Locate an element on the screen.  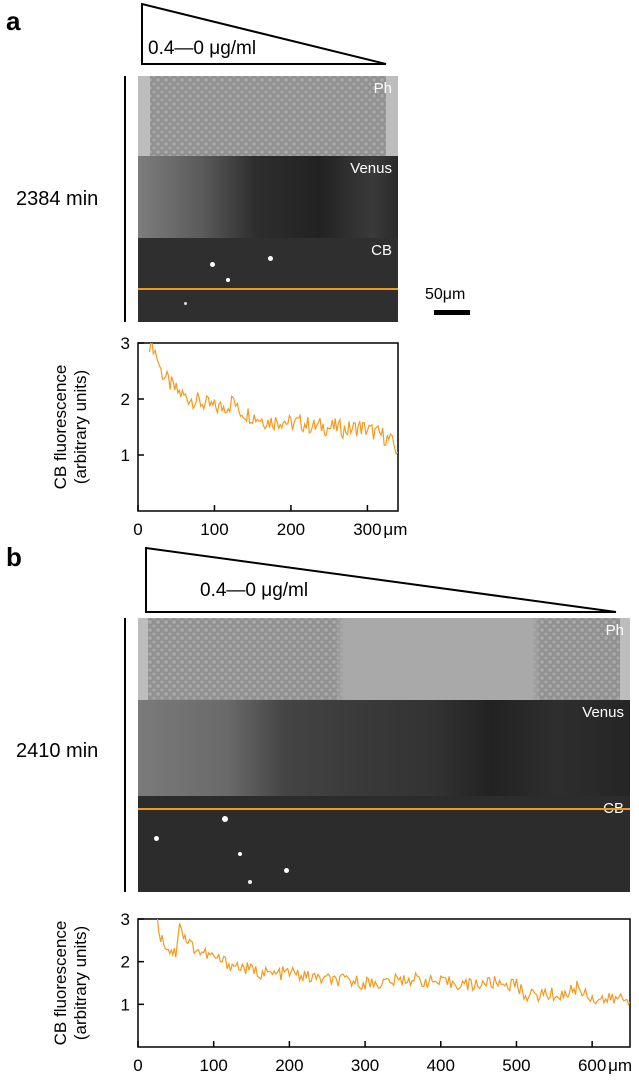
scale-bar is located at coordinates (452, 312).